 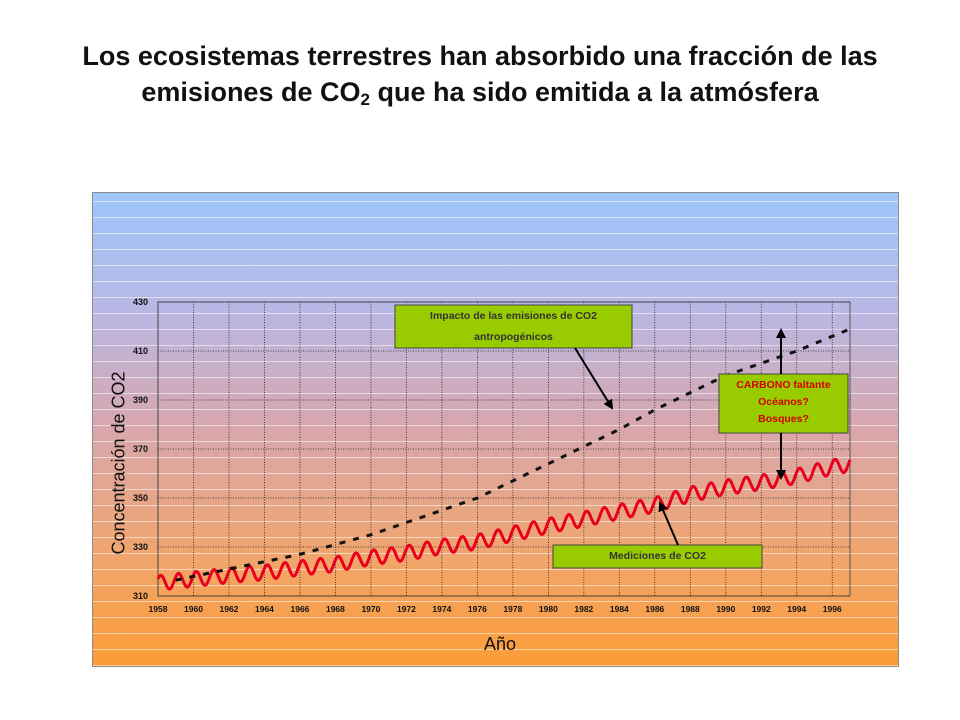 What do you see at coordinates (619, 609) in the screenshot?
I see `x-tick-label: 1984` at bounding box center [619, 609].